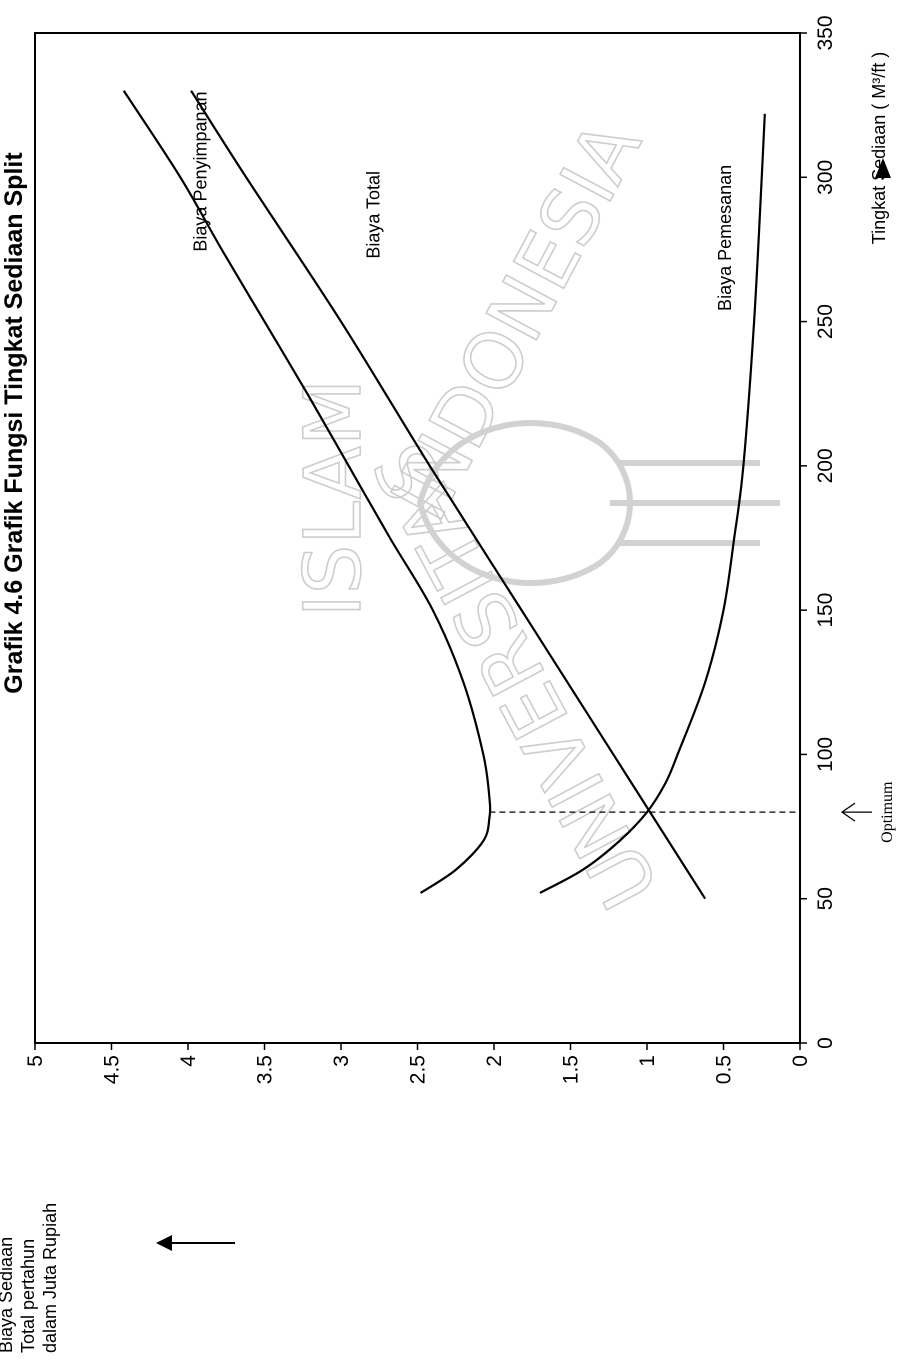  Describe the element at coordinates (373, 215) in the screenshot. I see `label-biaya-total: Biaya Total` at that location.